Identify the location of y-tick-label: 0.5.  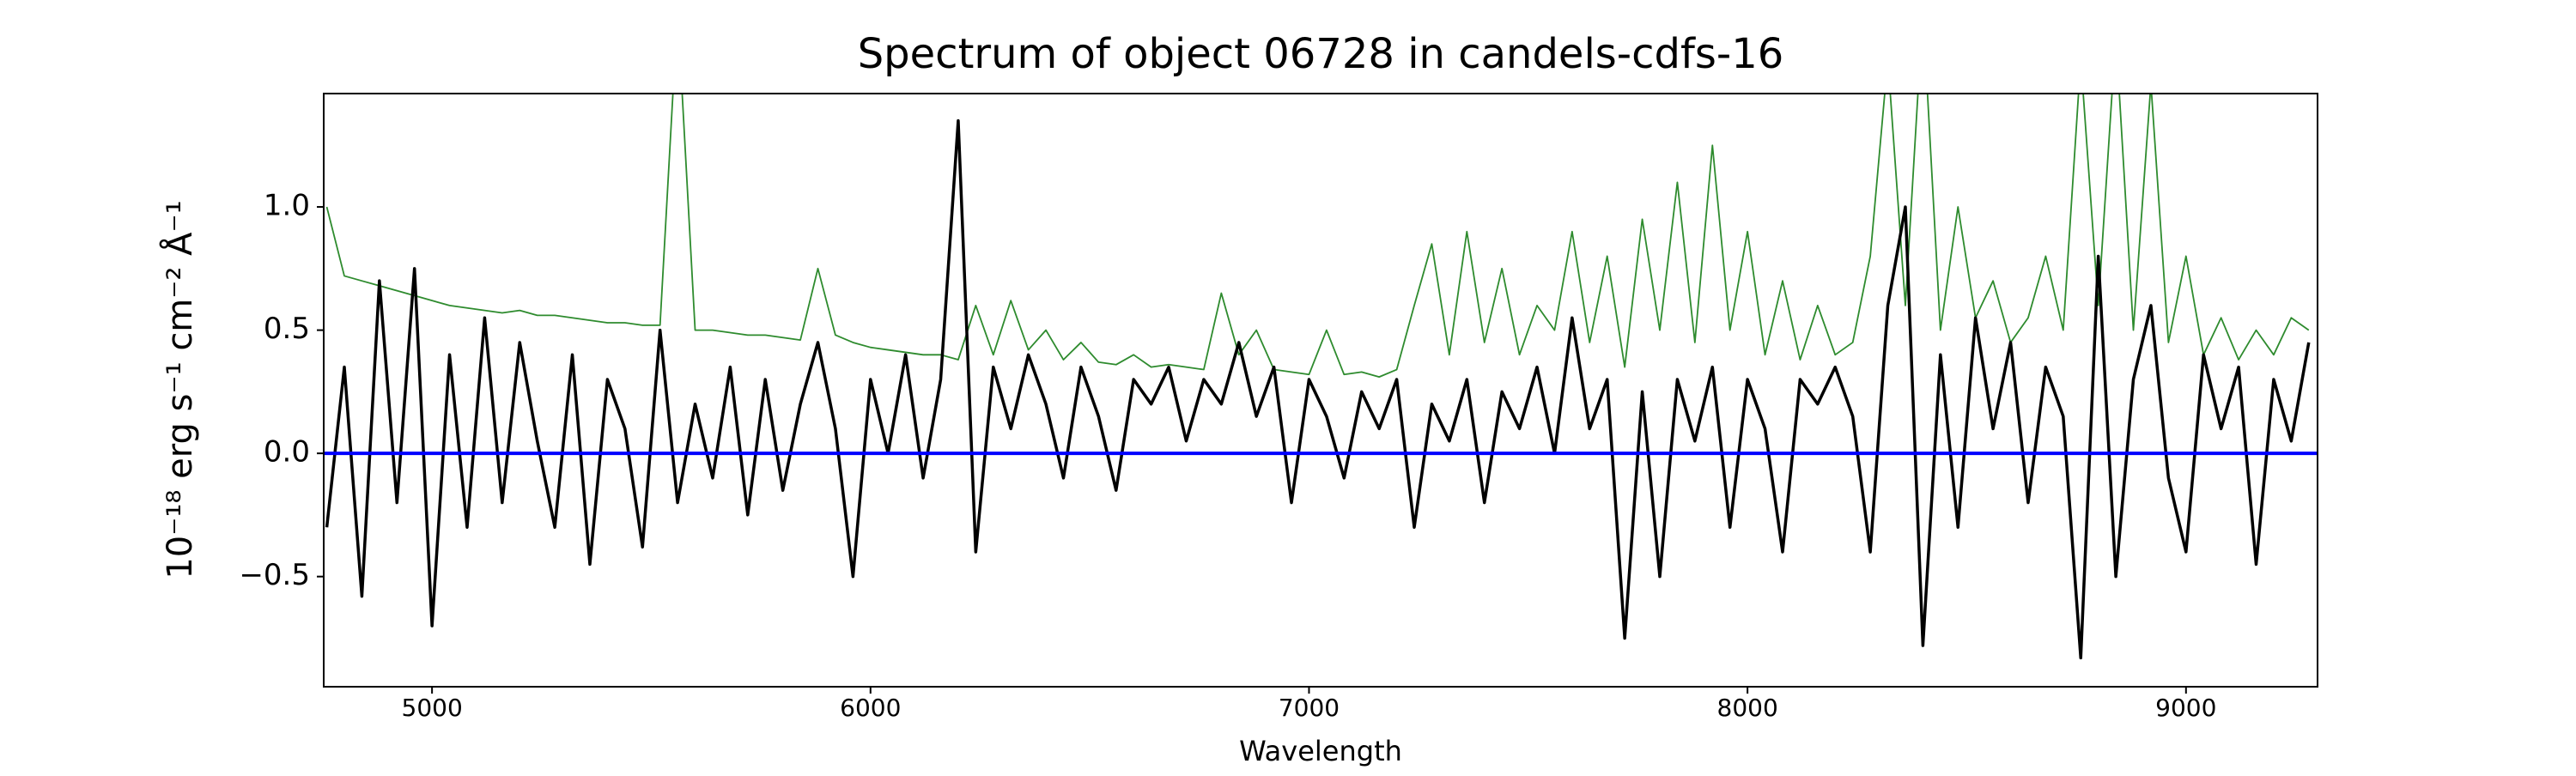
(287, 329).